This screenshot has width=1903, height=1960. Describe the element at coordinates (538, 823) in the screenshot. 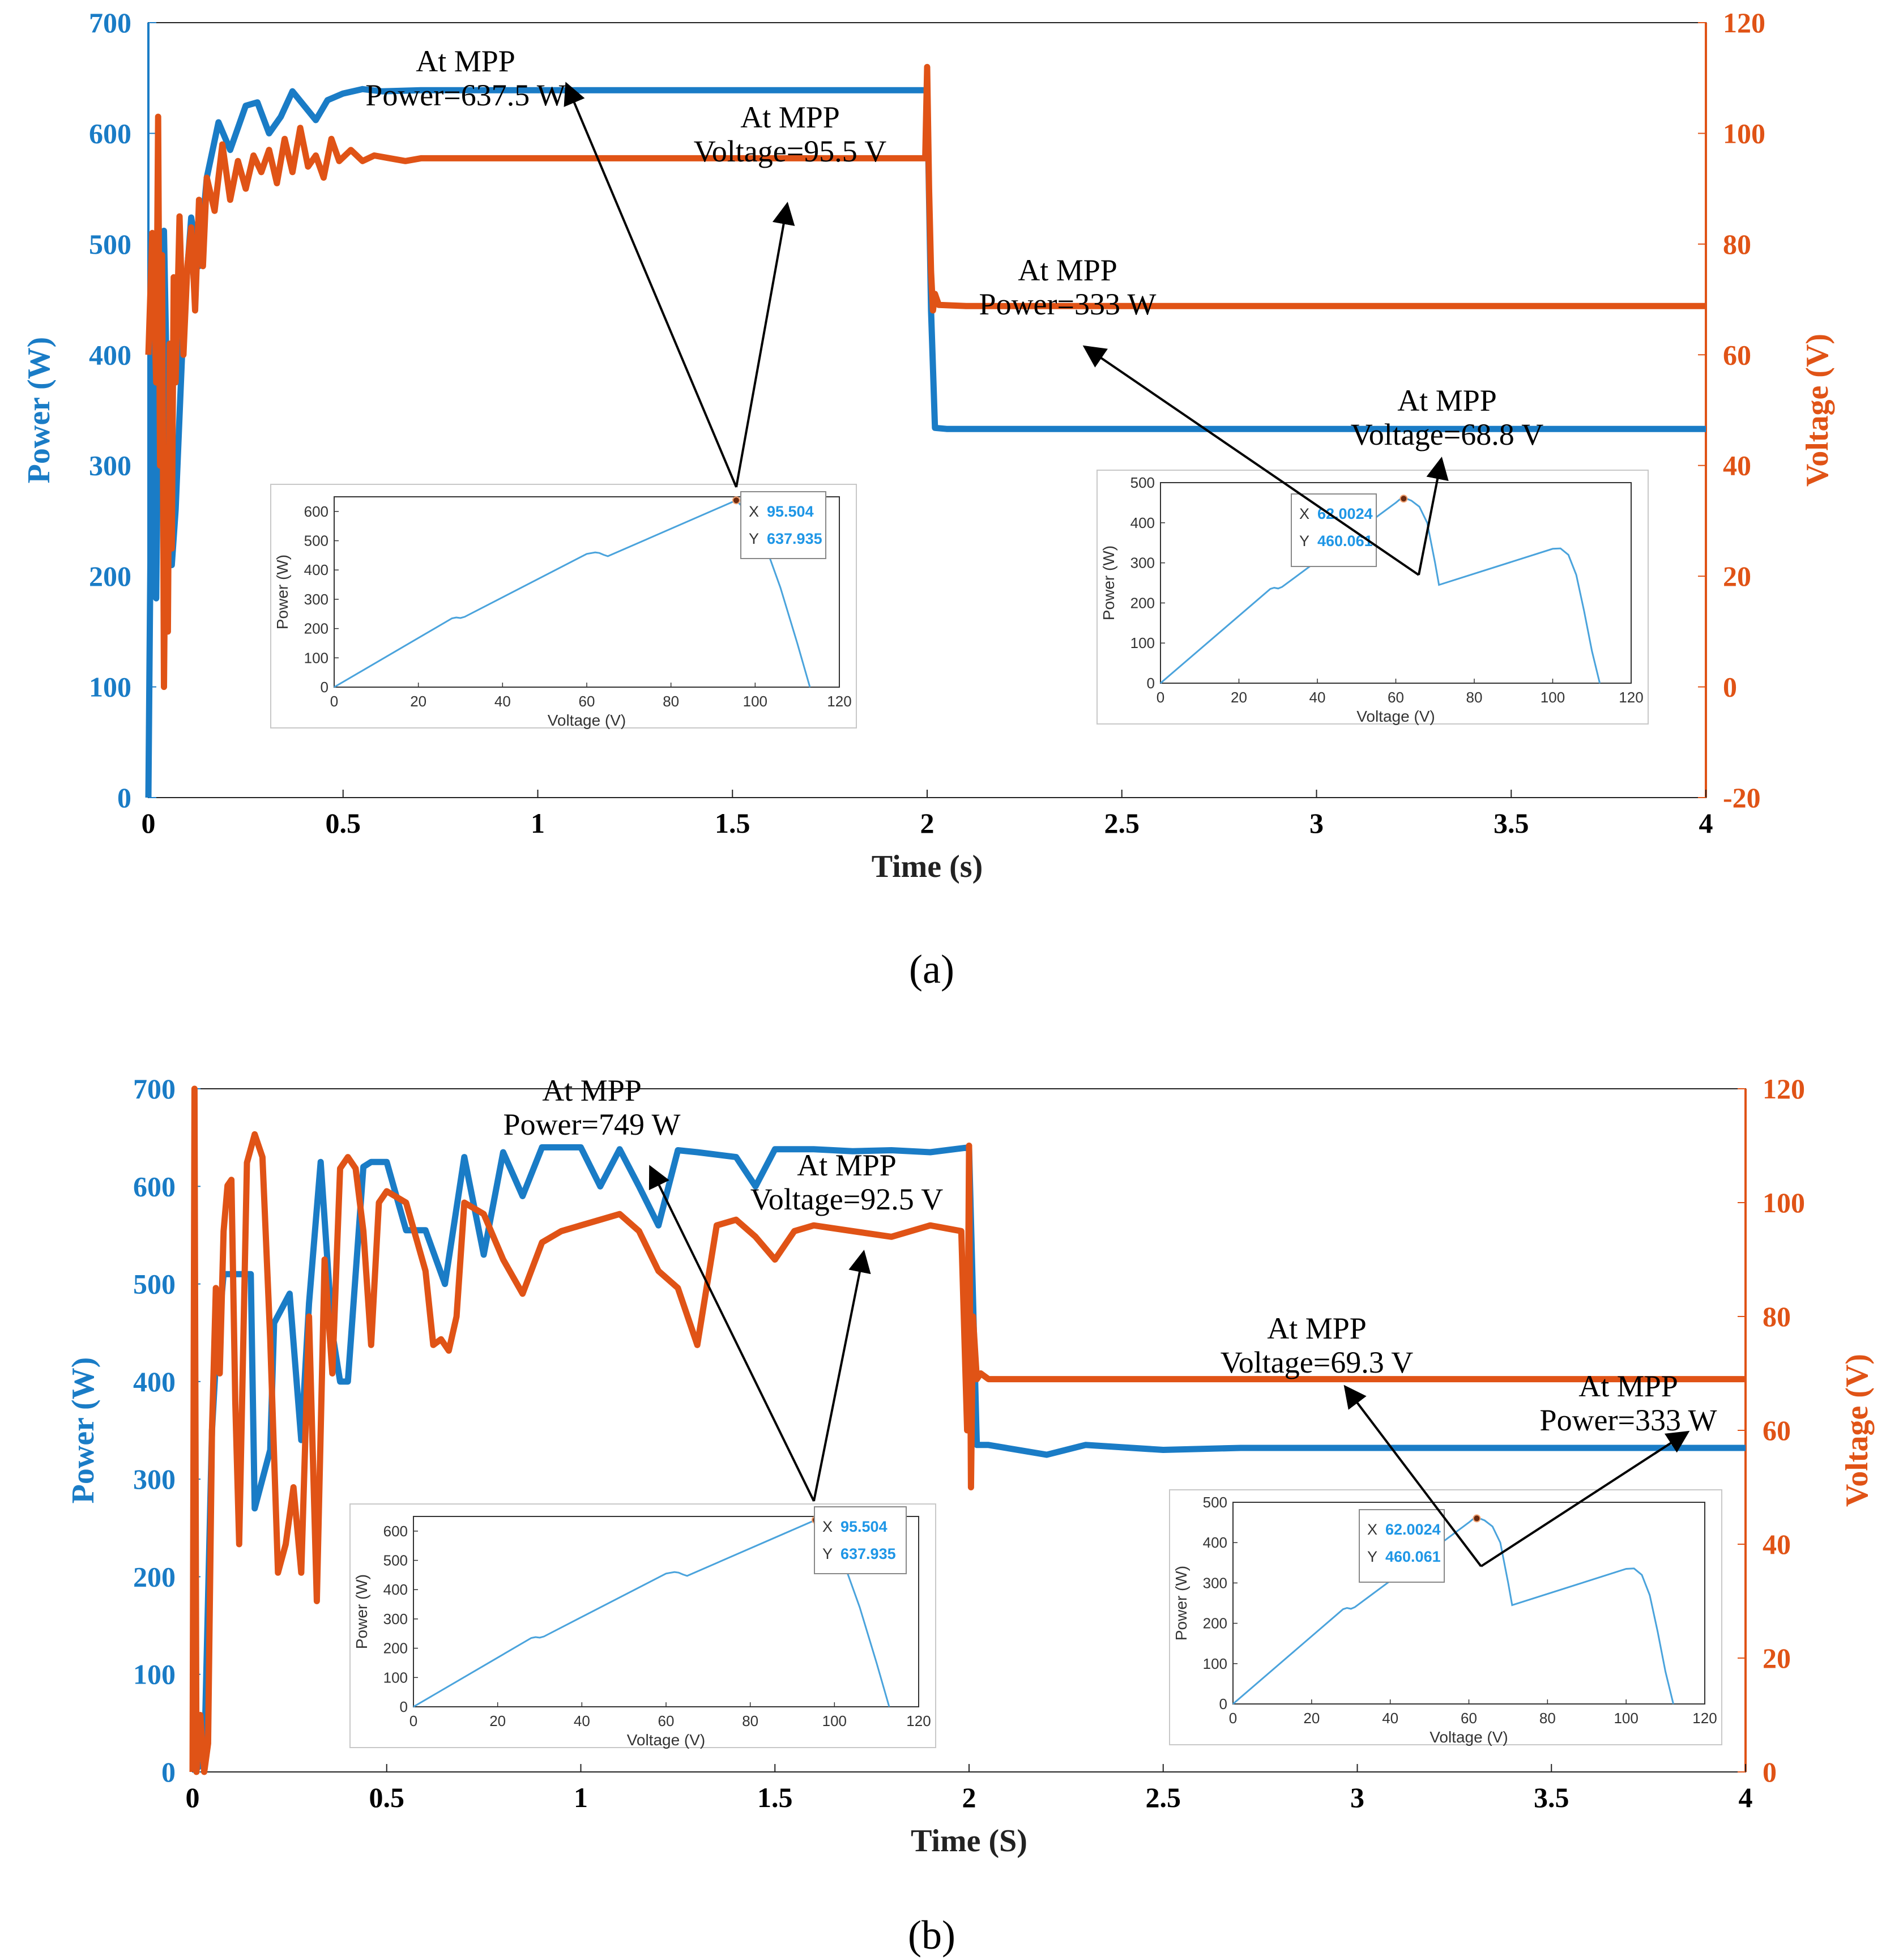

I see `x-tick-label: 1` at that location.